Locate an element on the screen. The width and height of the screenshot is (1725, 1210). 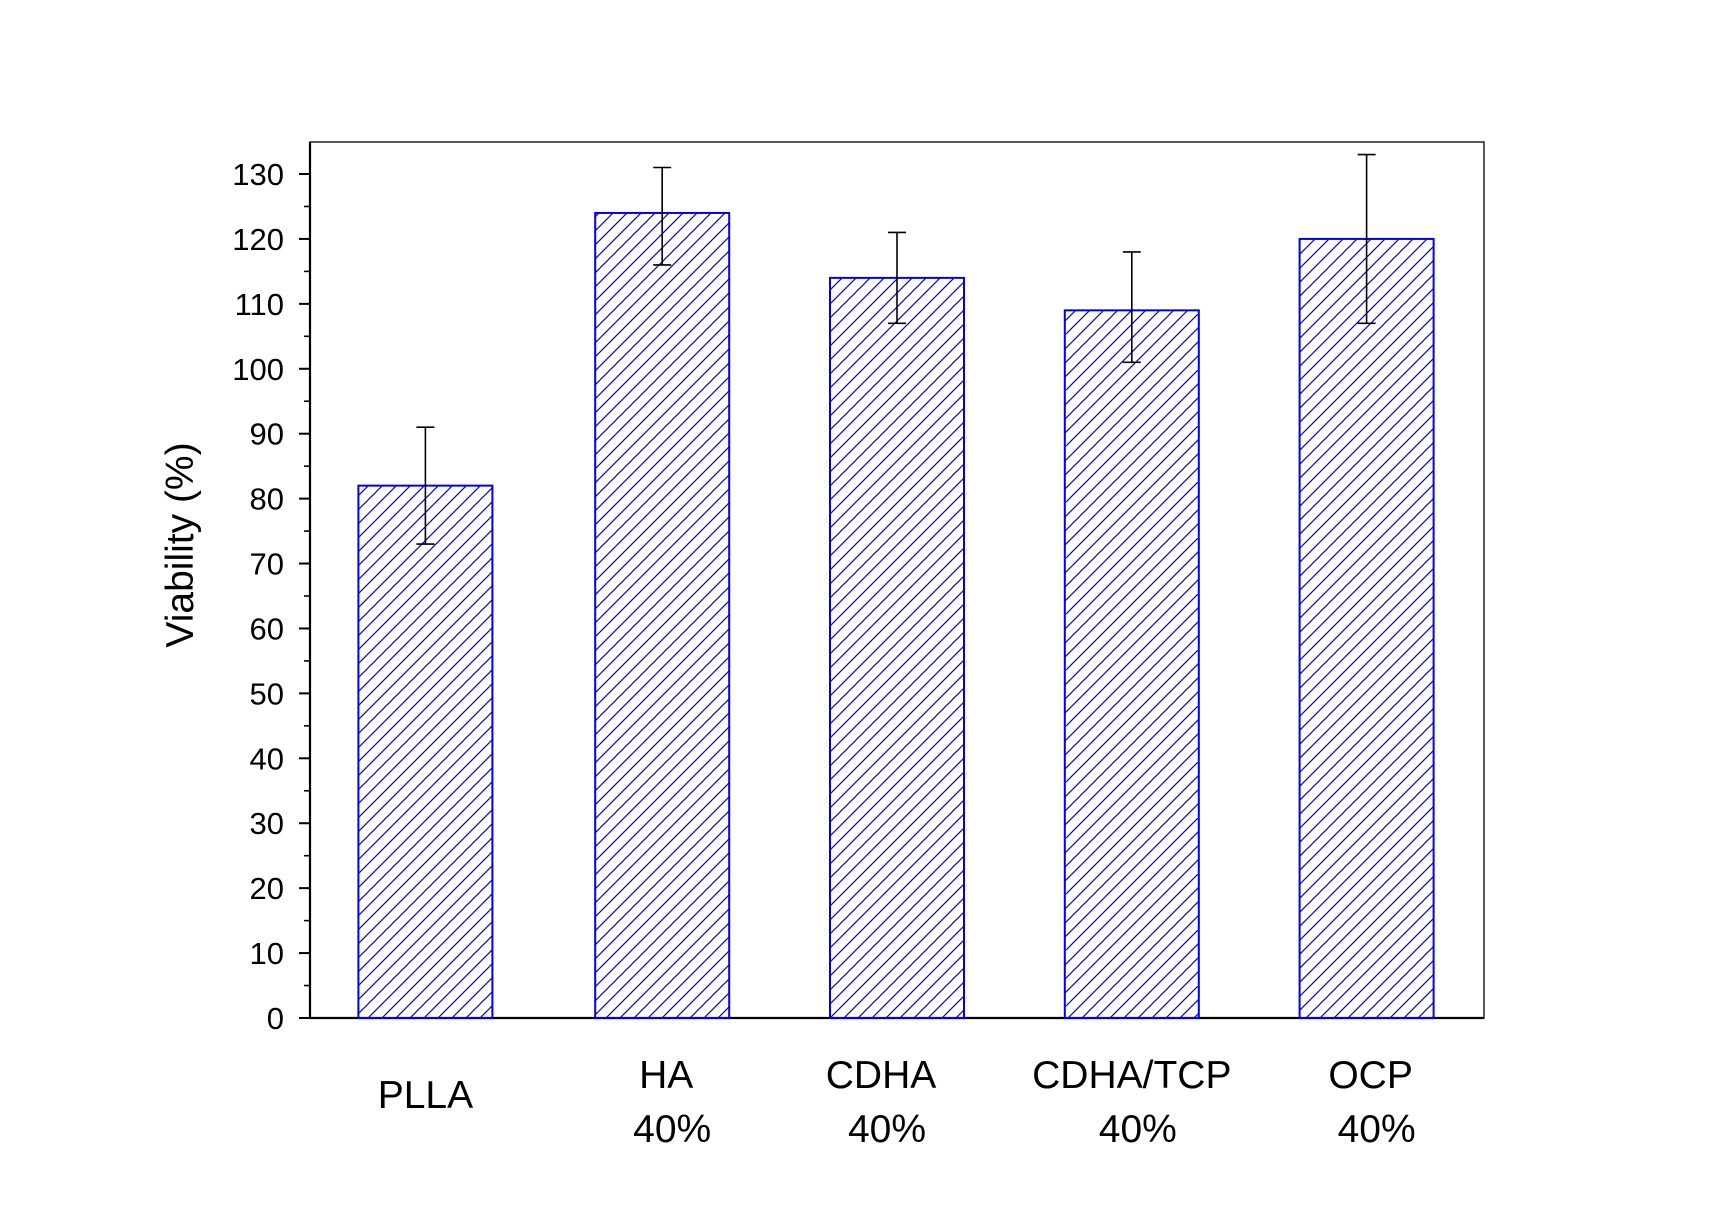
category-label: OCP is located at coordinates (1370, 1075).